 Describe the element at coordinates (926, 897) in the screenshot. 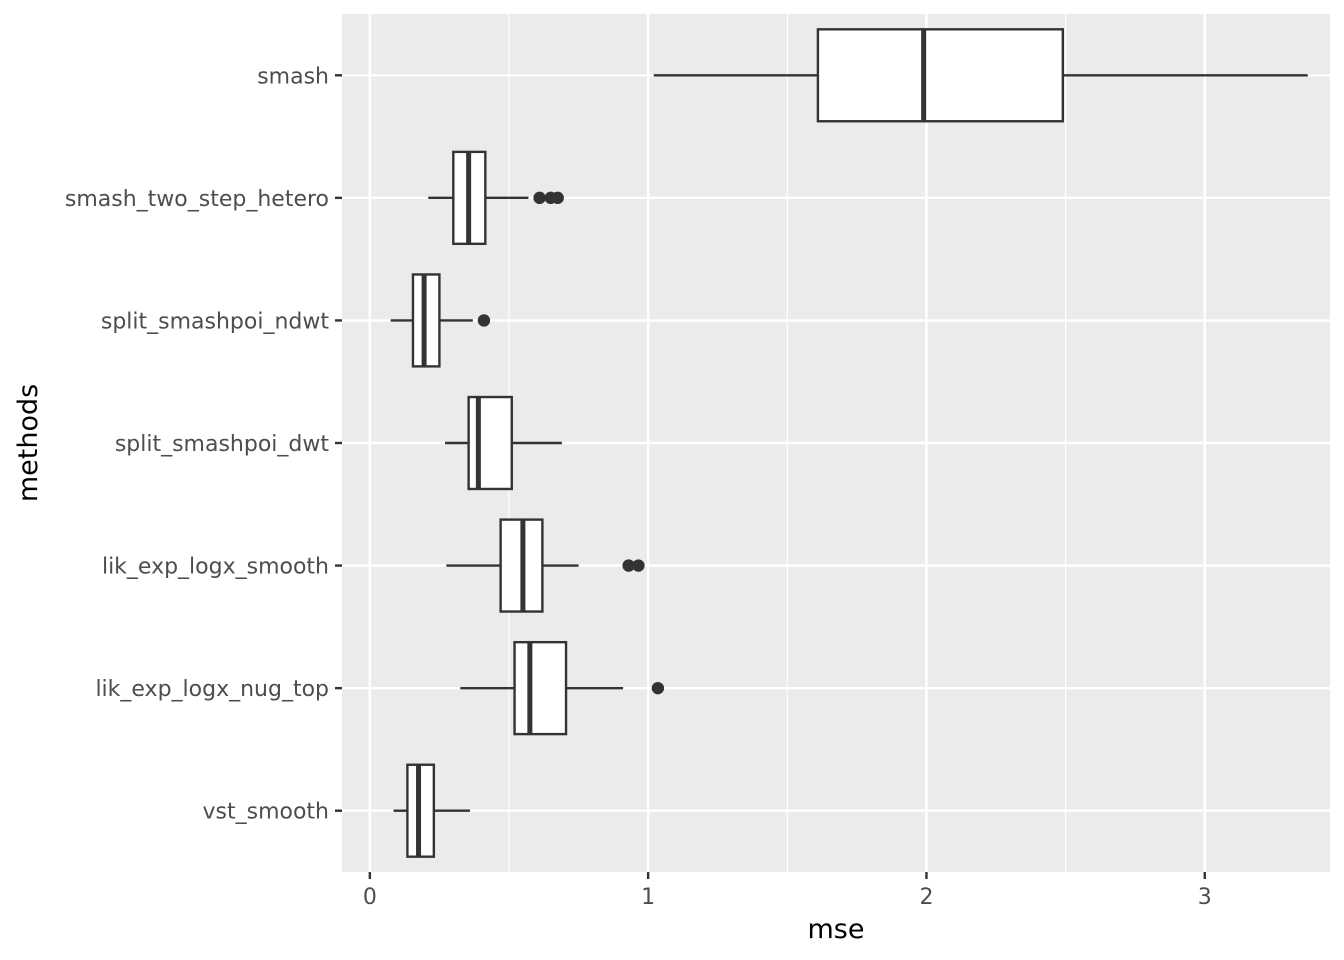

I see `x-tick-label: 2` at that location.